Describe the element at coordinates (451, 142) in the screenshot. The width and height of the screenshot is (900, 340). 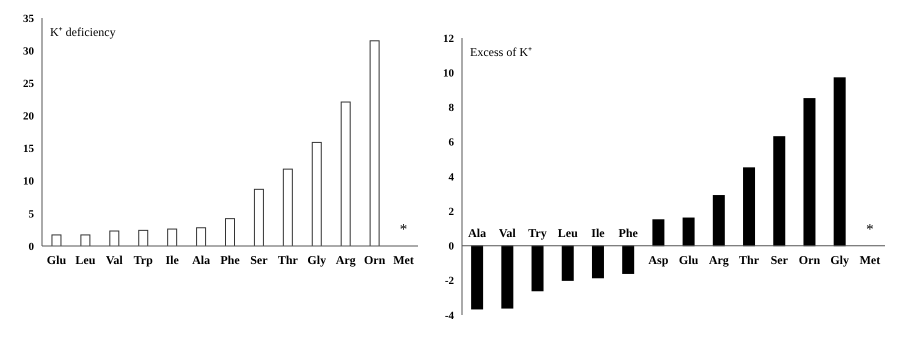
I see `y-tick-label: 6` at that location.